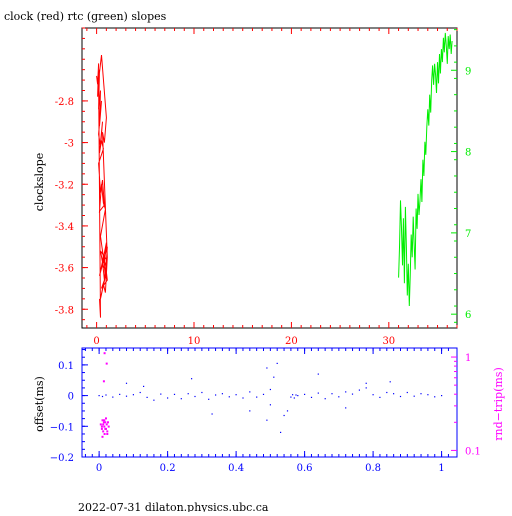  Describe the element at coordinates (64, 310) in the screenshot. I see `top-y-tick-label: -3.8` at that location.